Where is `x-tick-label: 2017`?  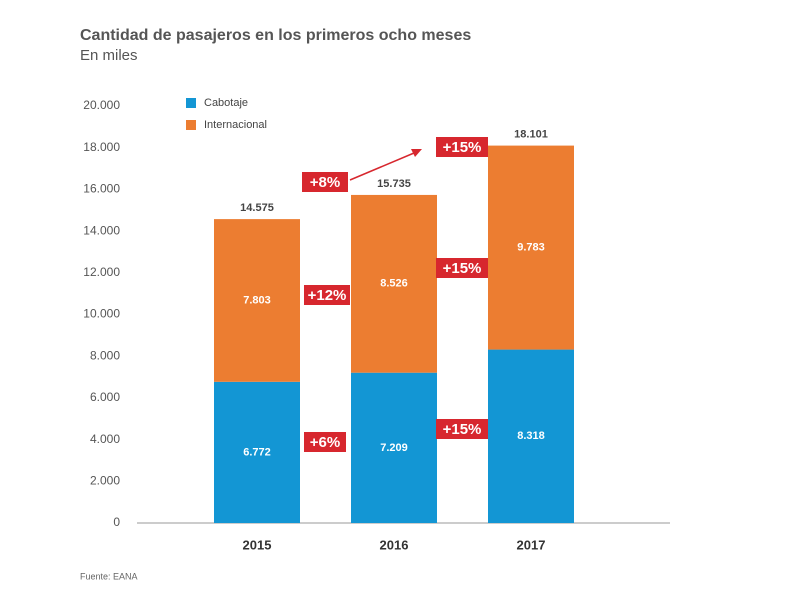
x-tick-label: 2017 is located at coordinates (531, 544).